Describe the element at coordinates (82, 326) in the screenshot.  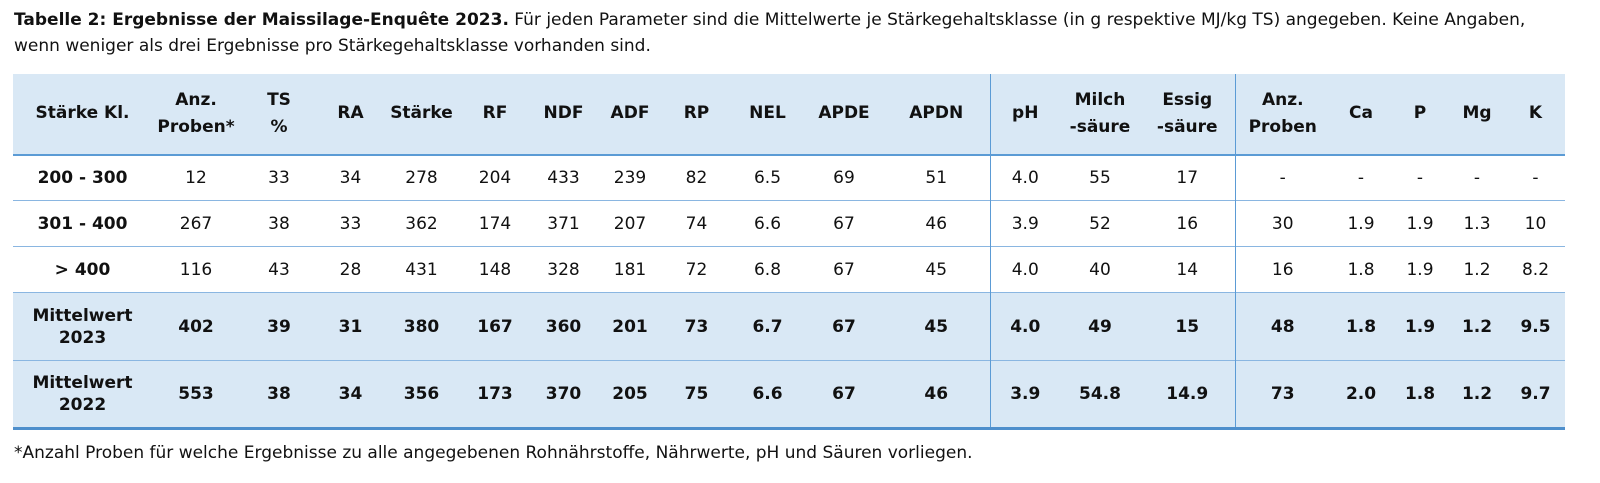
I see `row-label: Mittelwert 2023` at that location.